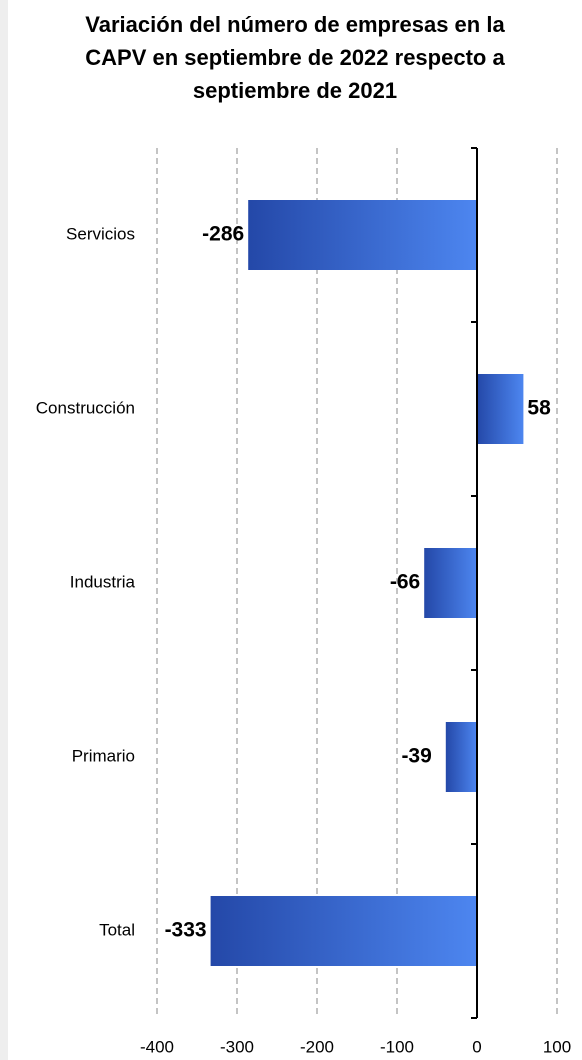  Describe the element at coordinates (103, 755) in the screenshot. I see `y-tick-label: Primario` at that location.